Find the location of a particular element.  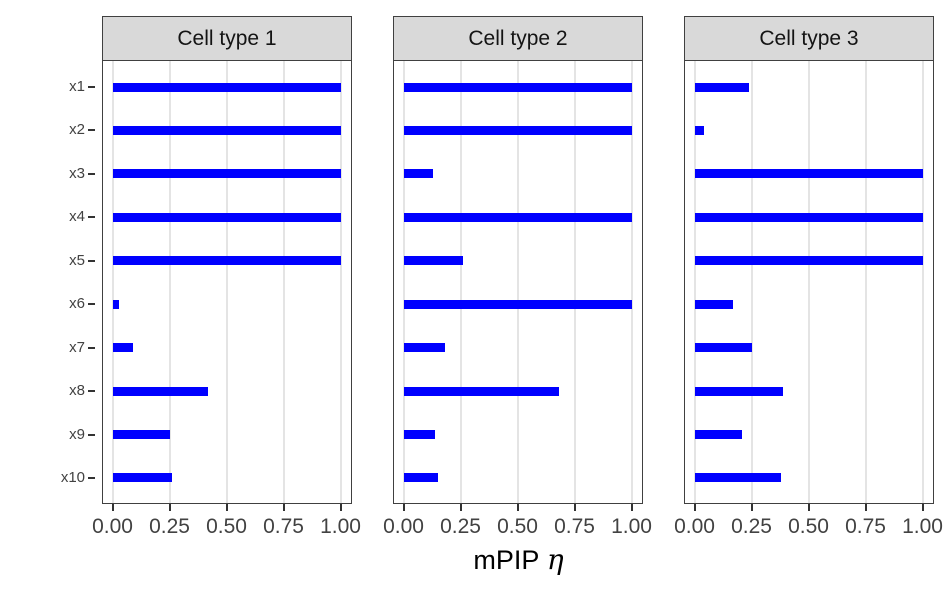

y-axis-label-x8: x8 is located at coordinates (77, 391).